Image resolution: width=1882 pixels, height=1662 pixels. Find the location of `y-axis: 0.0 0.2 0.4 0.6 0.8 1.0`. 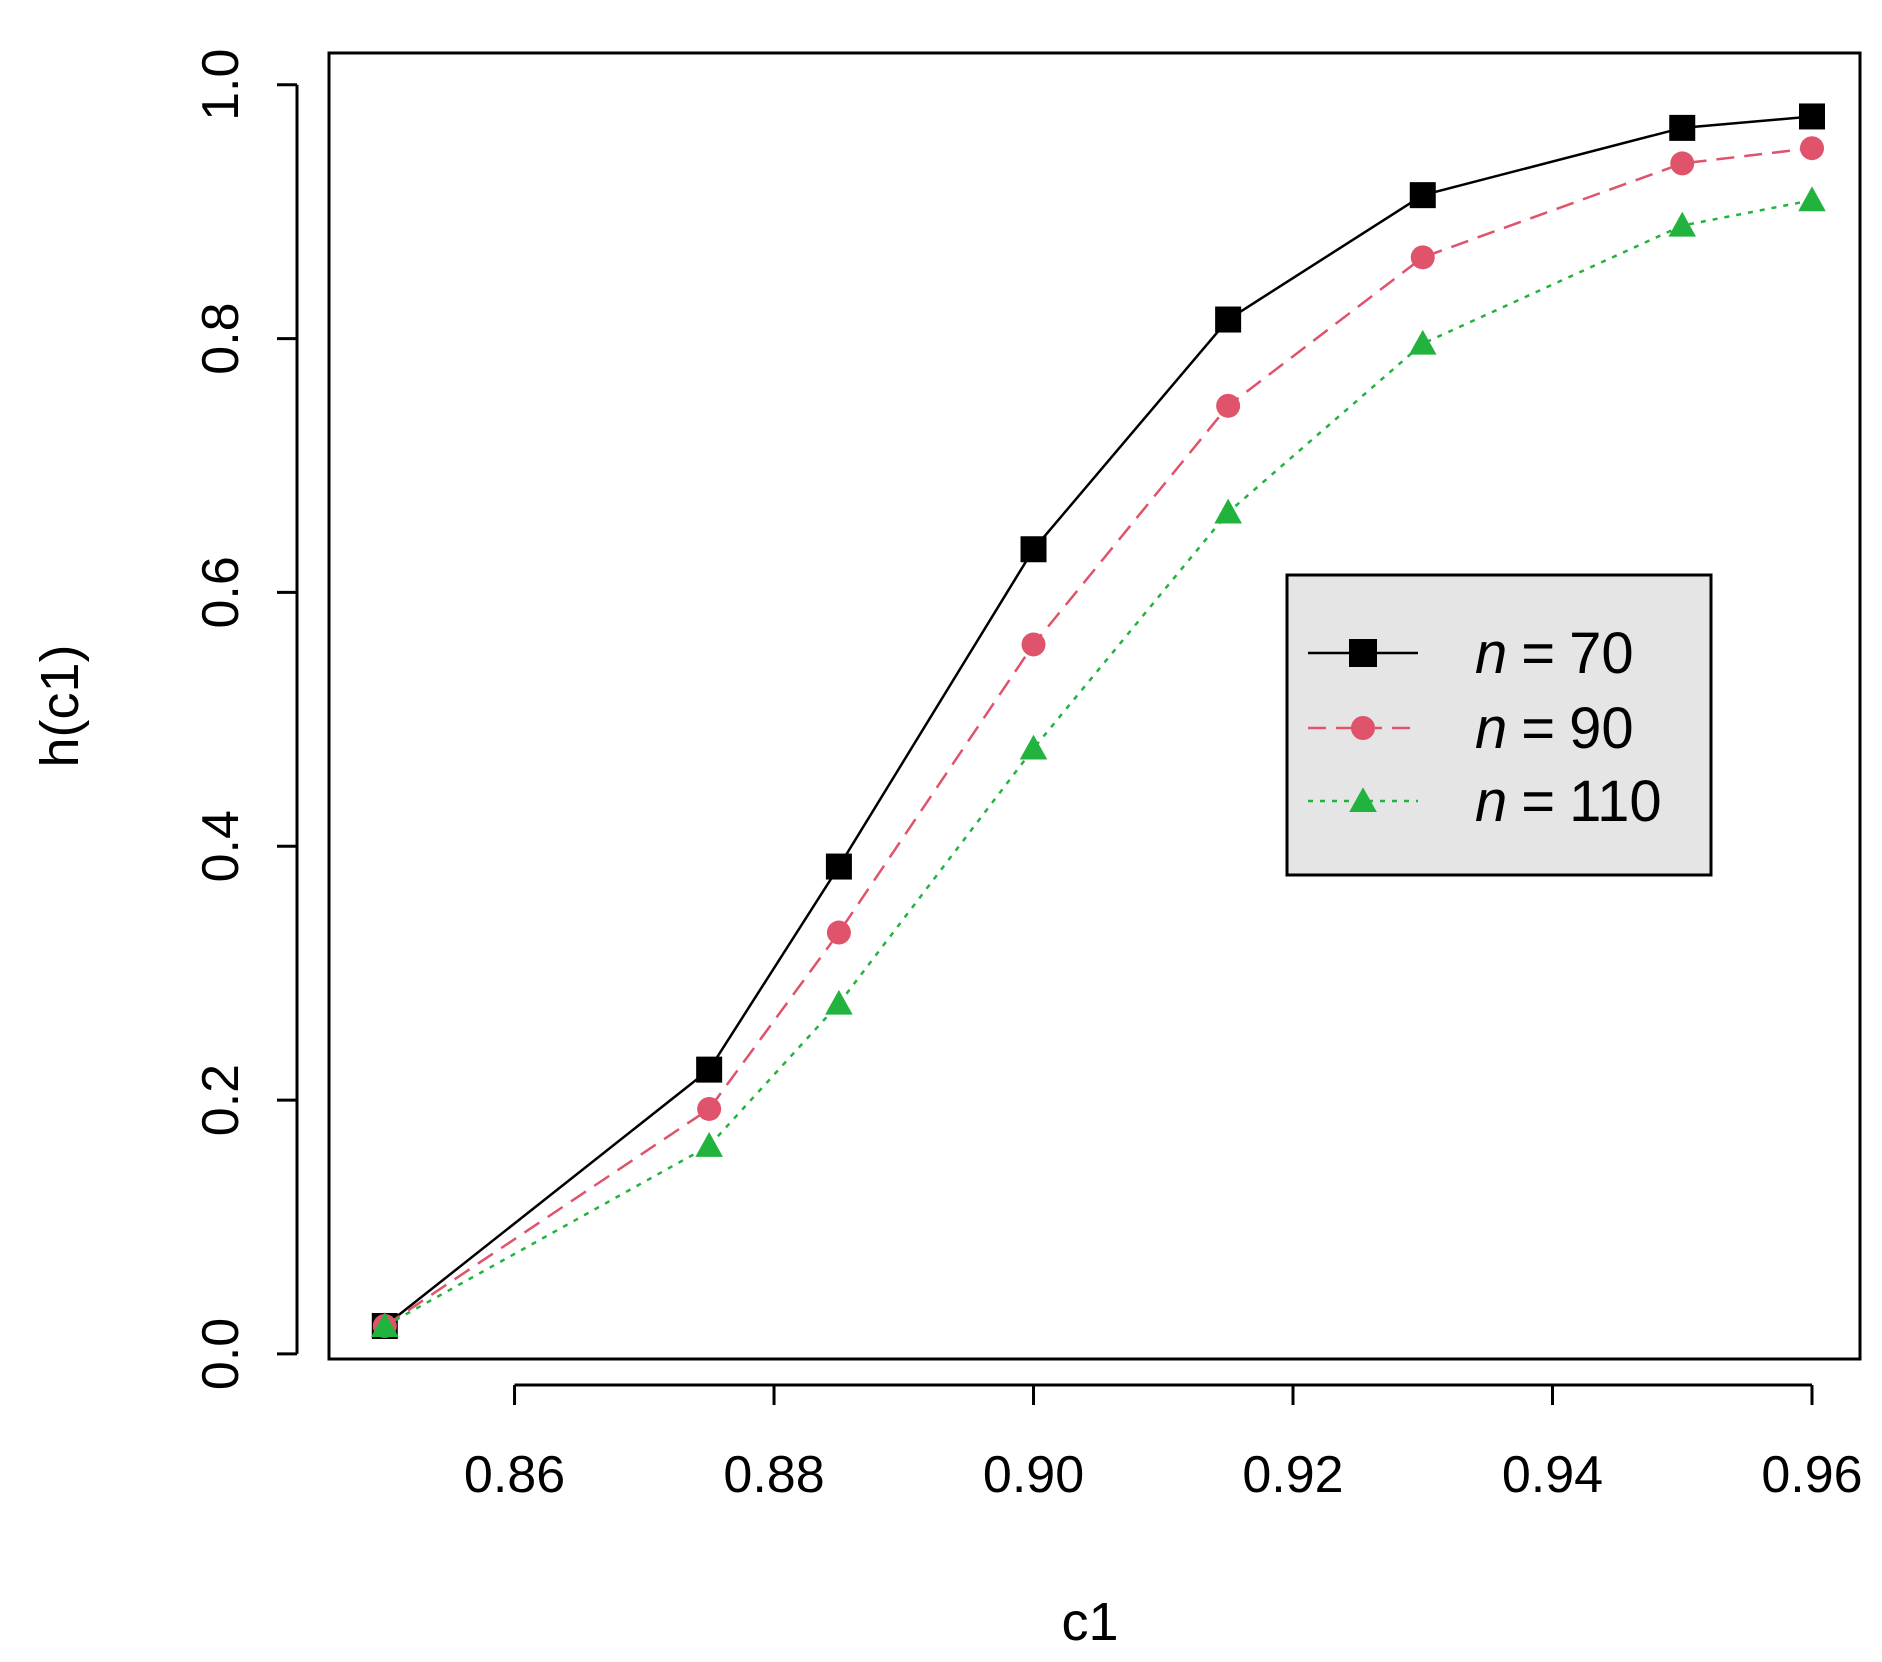

y-axis: 0.0 0.2 0.4 0.6 0.8 1.0 is located at coordinates (245, 719).